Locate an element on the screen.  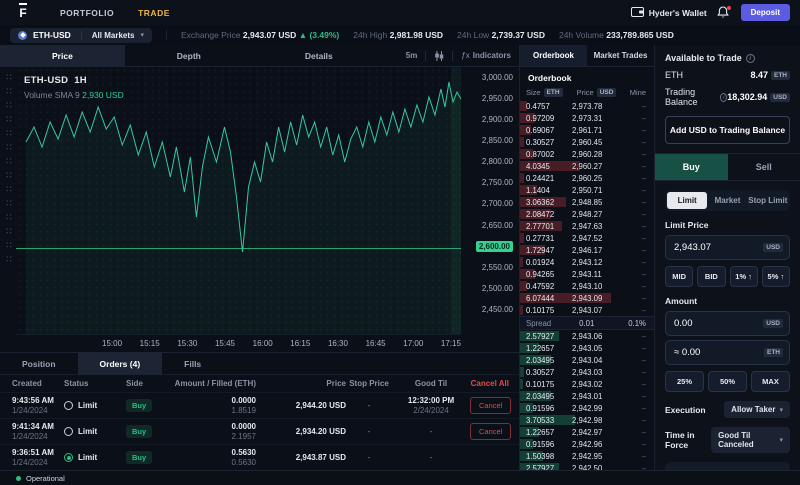
price-unit-badge: USD is located at coordinates (606, 92).